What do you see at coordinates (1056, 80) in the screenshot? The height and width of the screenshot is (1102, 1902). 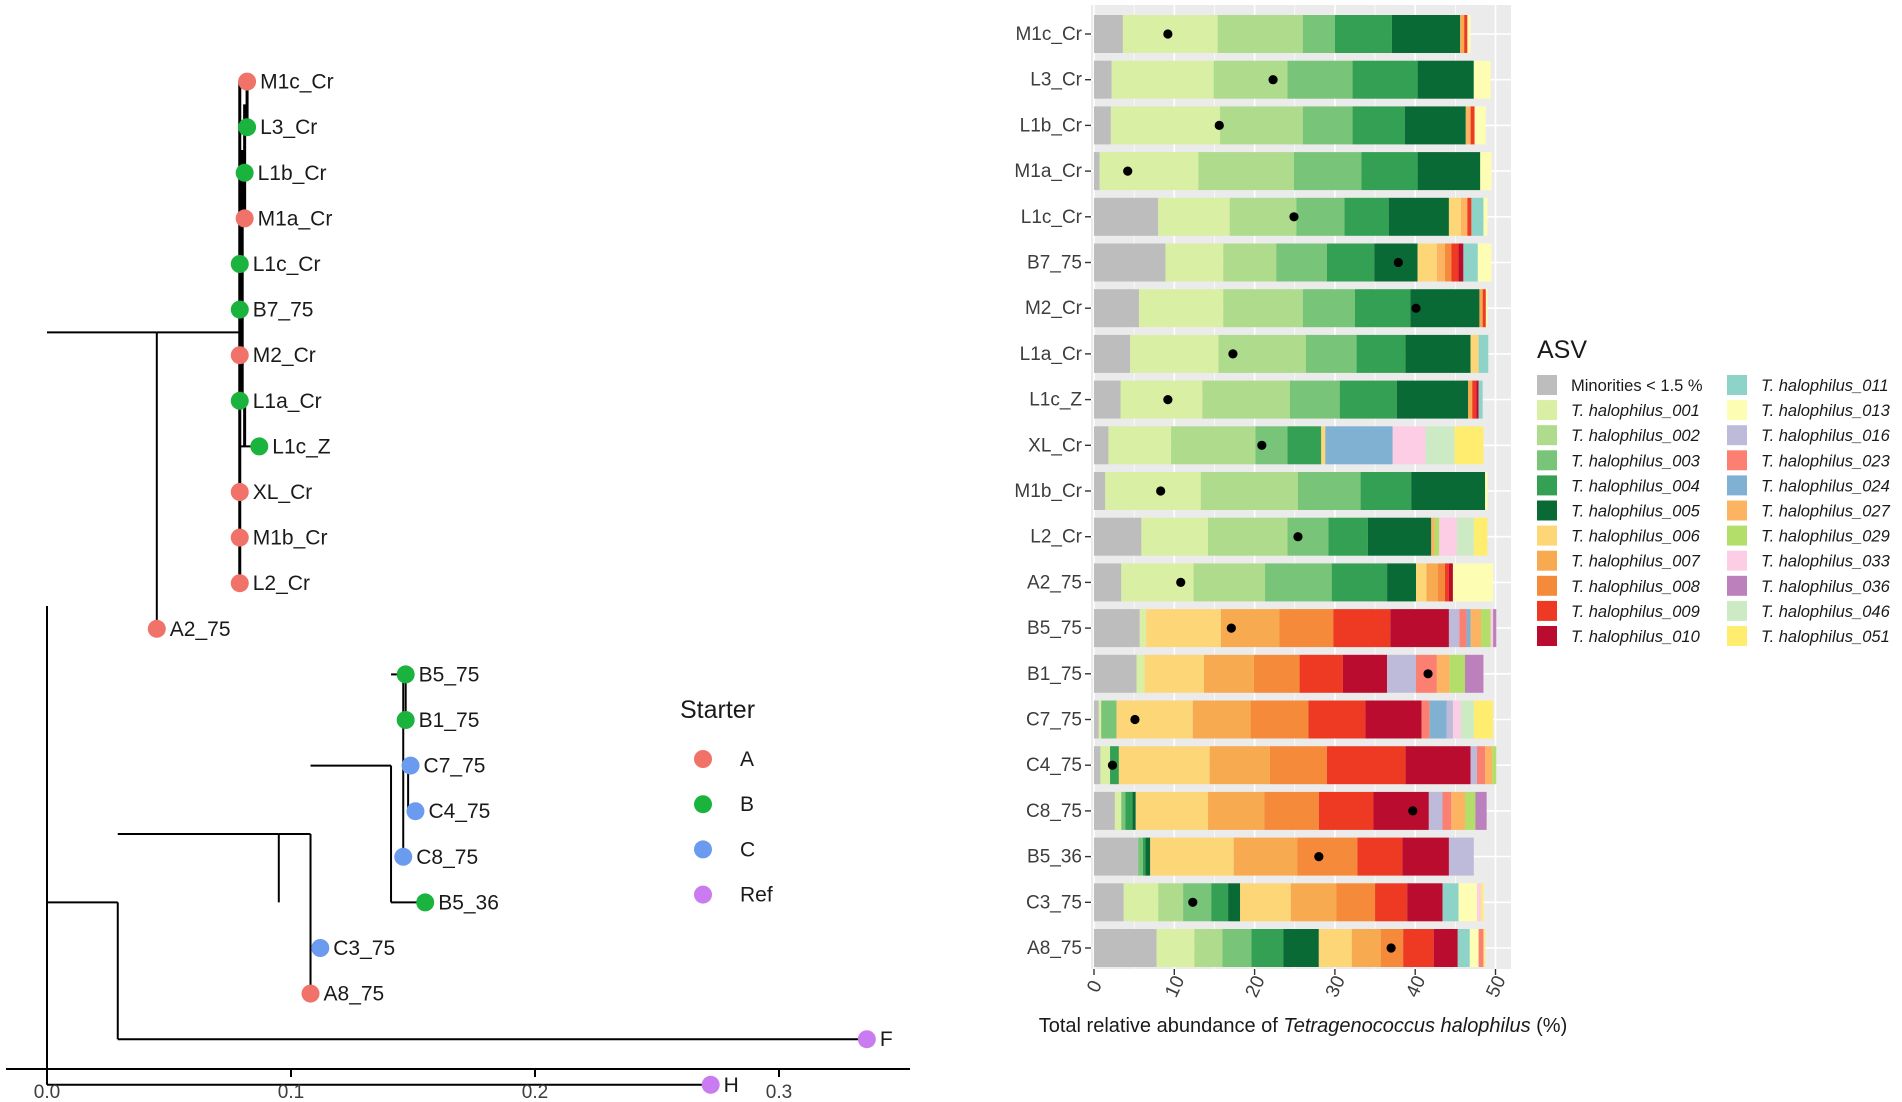 I see `y-tick-label: L3_Cr` at bounding box center [1056, 80].